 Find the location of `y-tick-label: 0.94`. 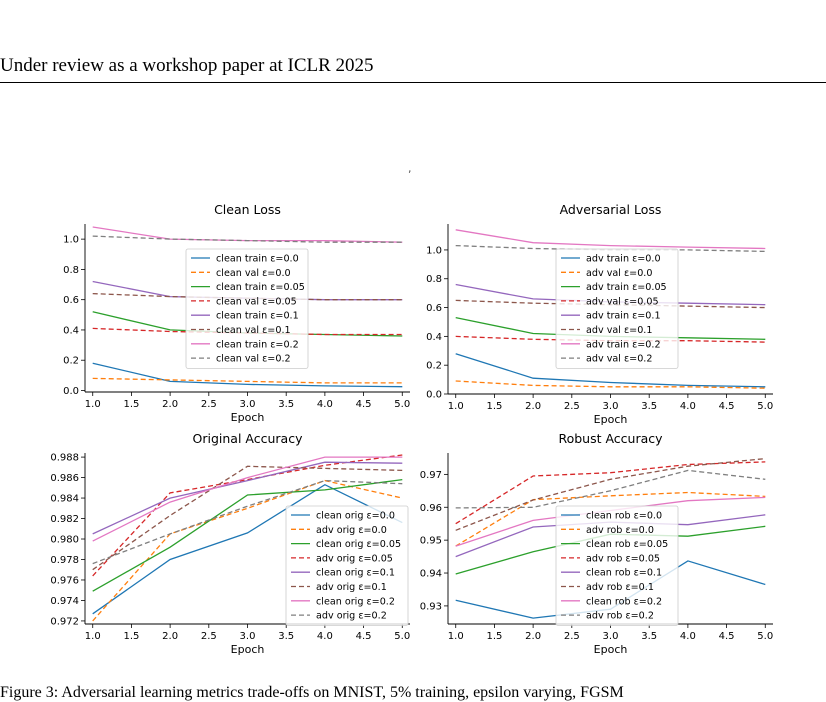

y-tick-label: 0.94 is located at coordinates (431, 574).